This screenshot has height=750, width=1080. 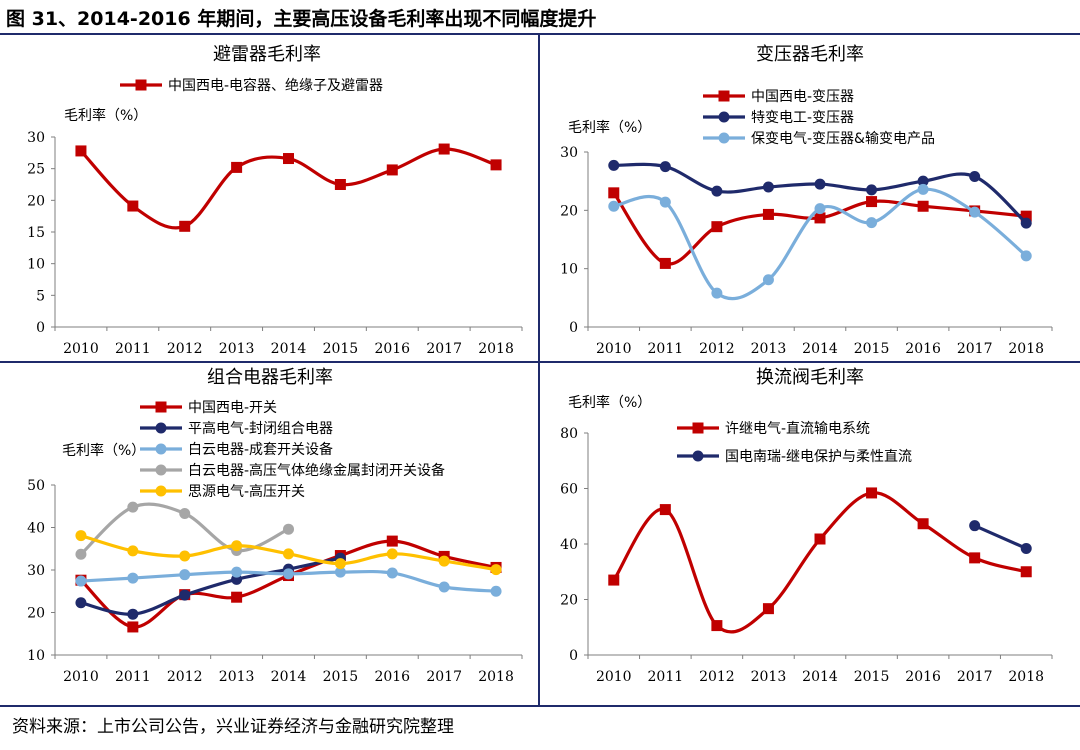 What do you see at coordinates (569, 545) in the screenshot?
I see `y-tick-label: 40` at bounding box center [569, 545].